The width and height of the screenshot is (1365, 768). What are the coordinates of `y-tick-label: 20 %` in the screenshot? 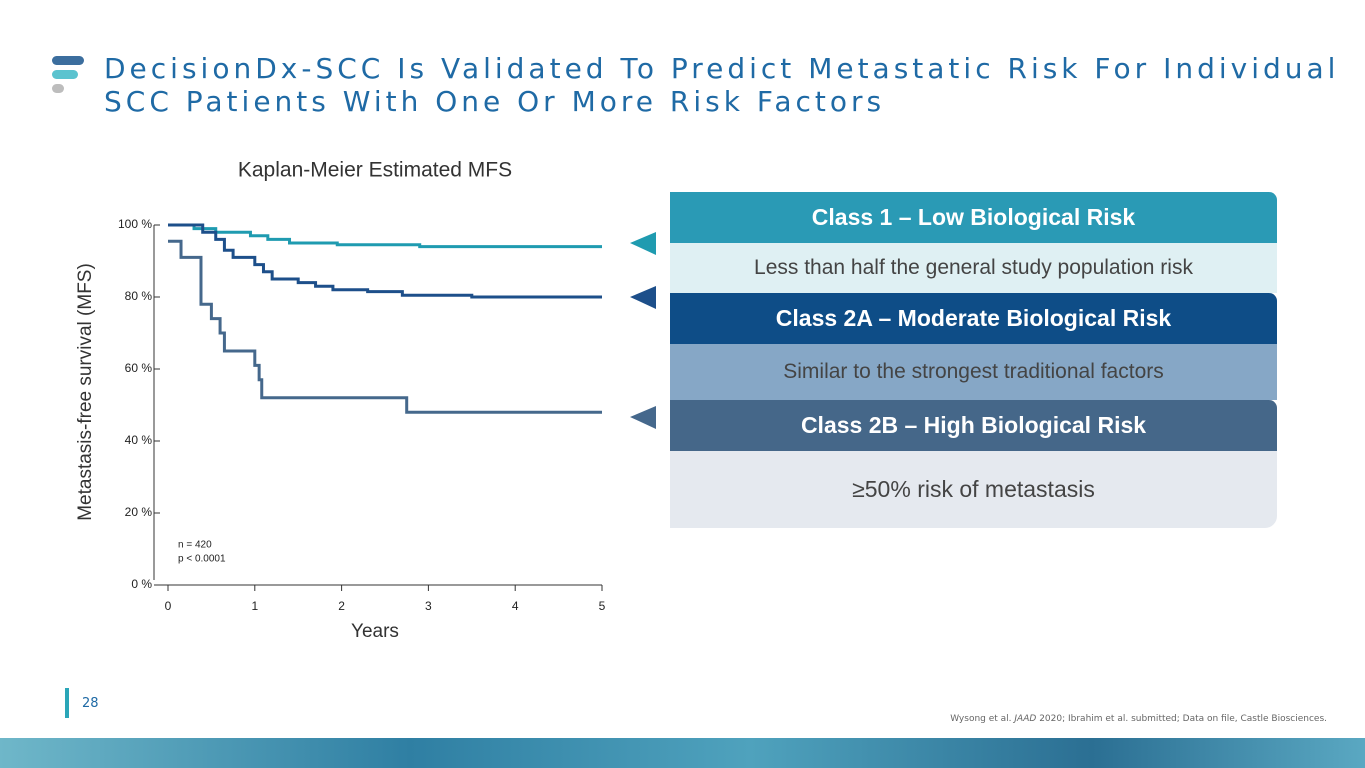 It's located at (139, 512).